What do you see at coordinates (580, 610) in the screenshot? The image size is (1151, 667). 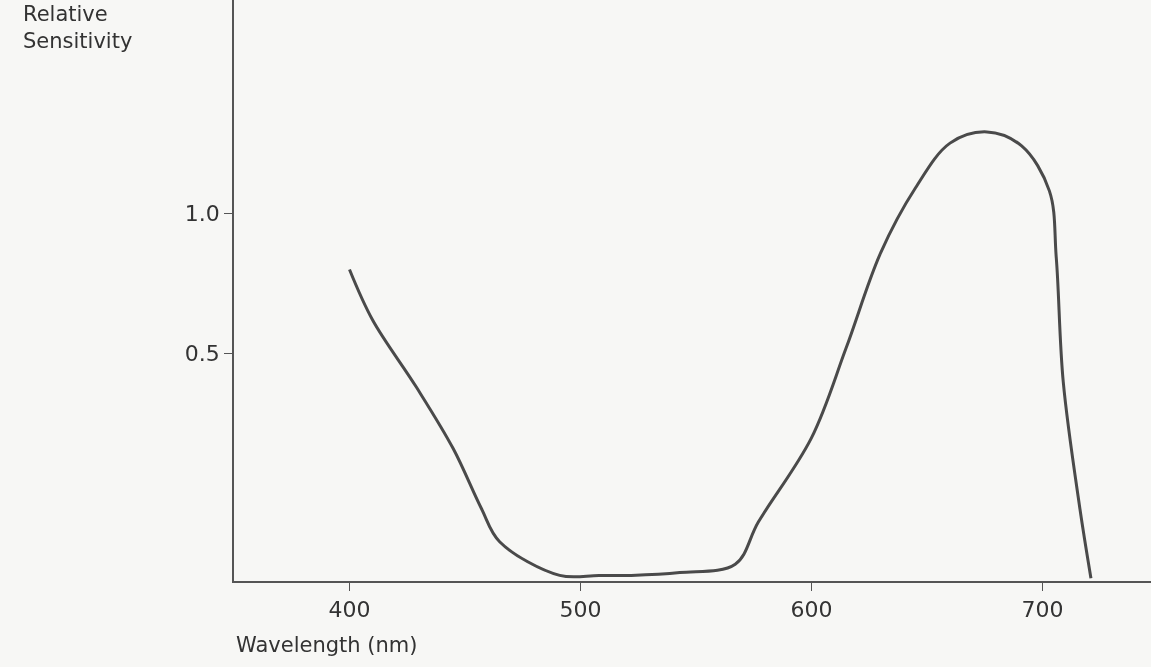 I see `x-tick-label: 500` at bounding box center [580, 610].